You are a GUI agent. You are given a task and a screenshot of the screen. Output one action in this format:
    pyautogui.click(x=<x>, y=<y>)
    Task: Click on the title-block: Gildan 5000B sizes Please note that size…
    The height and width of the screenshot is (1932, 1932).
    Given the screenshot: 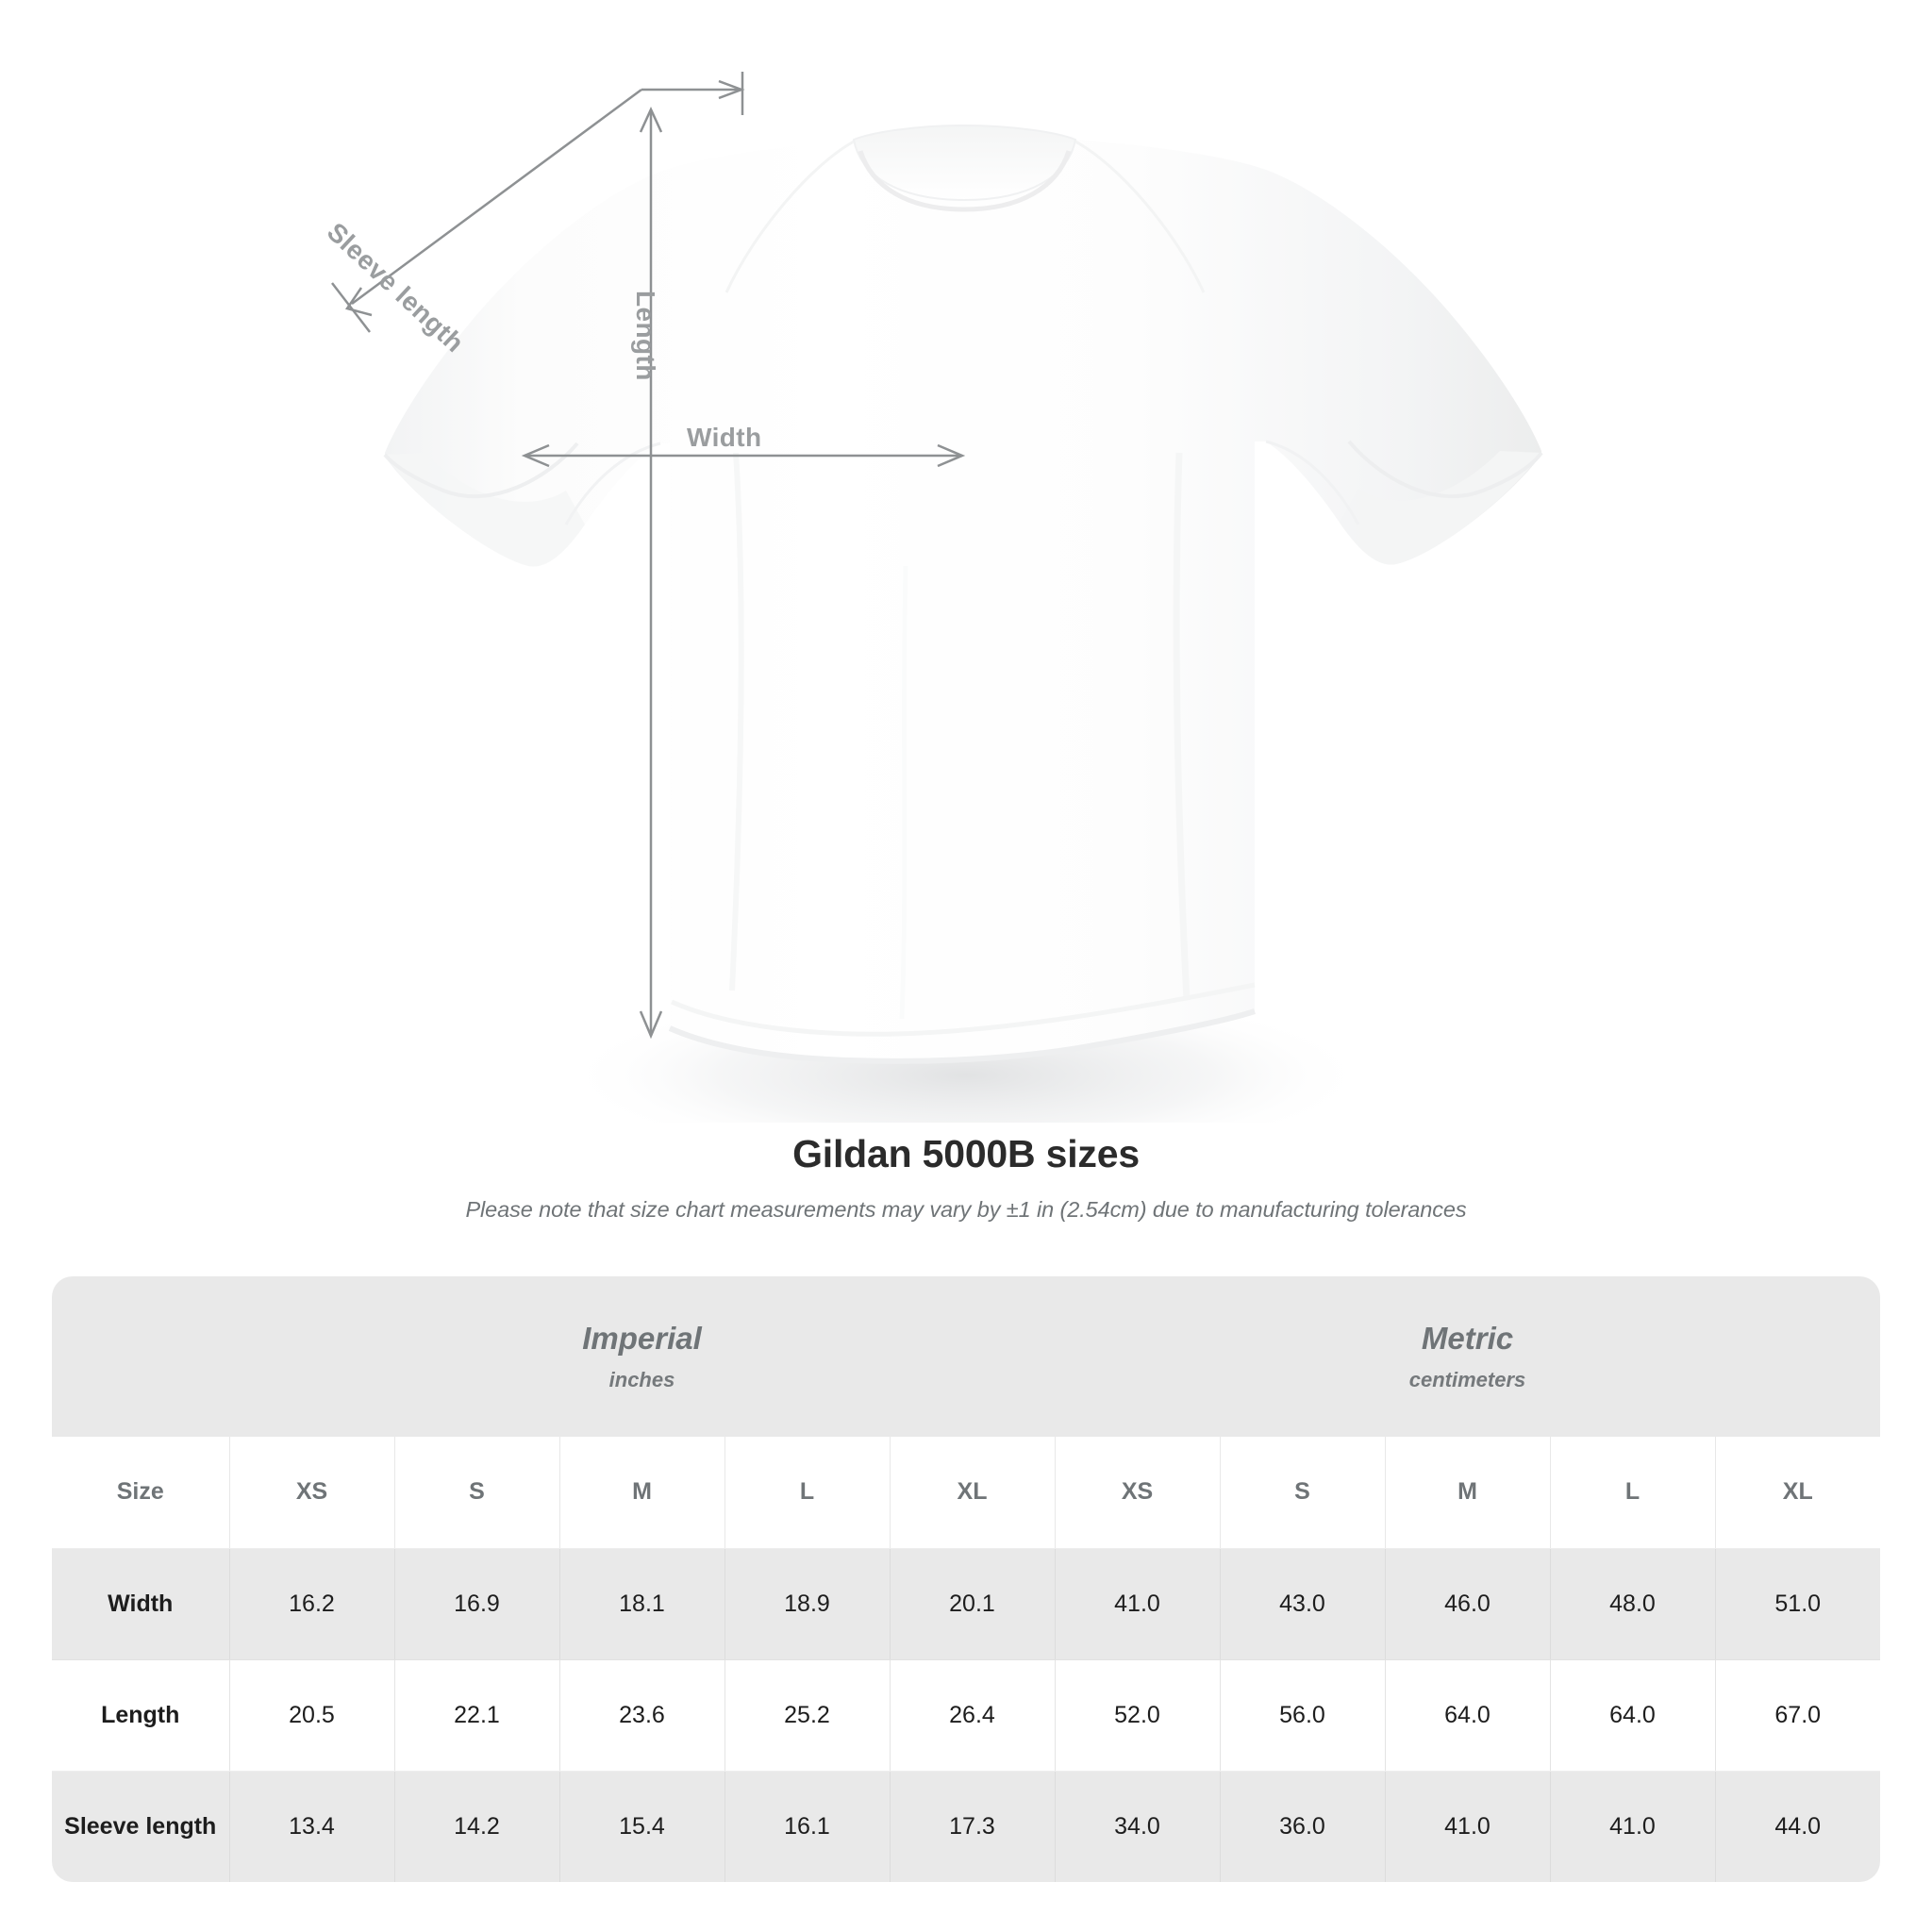 What is the action you would take?
    pyautogui.click(x=966, y=1177)
    